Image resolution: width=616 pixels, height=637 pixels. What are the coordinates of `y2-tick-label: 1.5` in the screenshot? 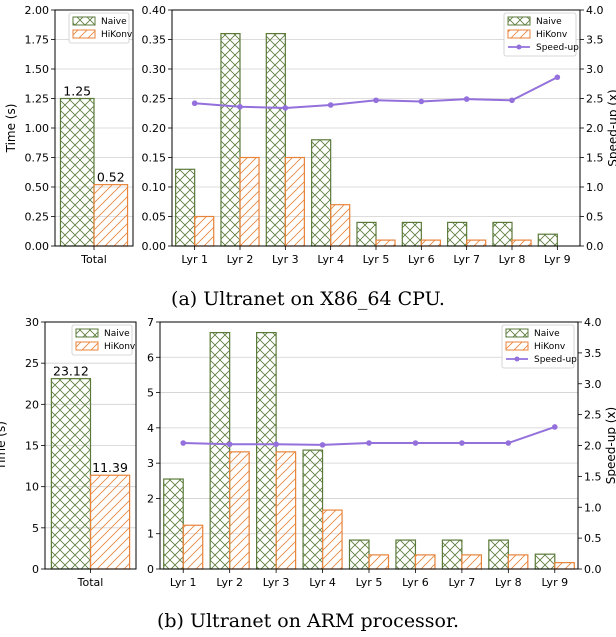 It's located at (595, 158).